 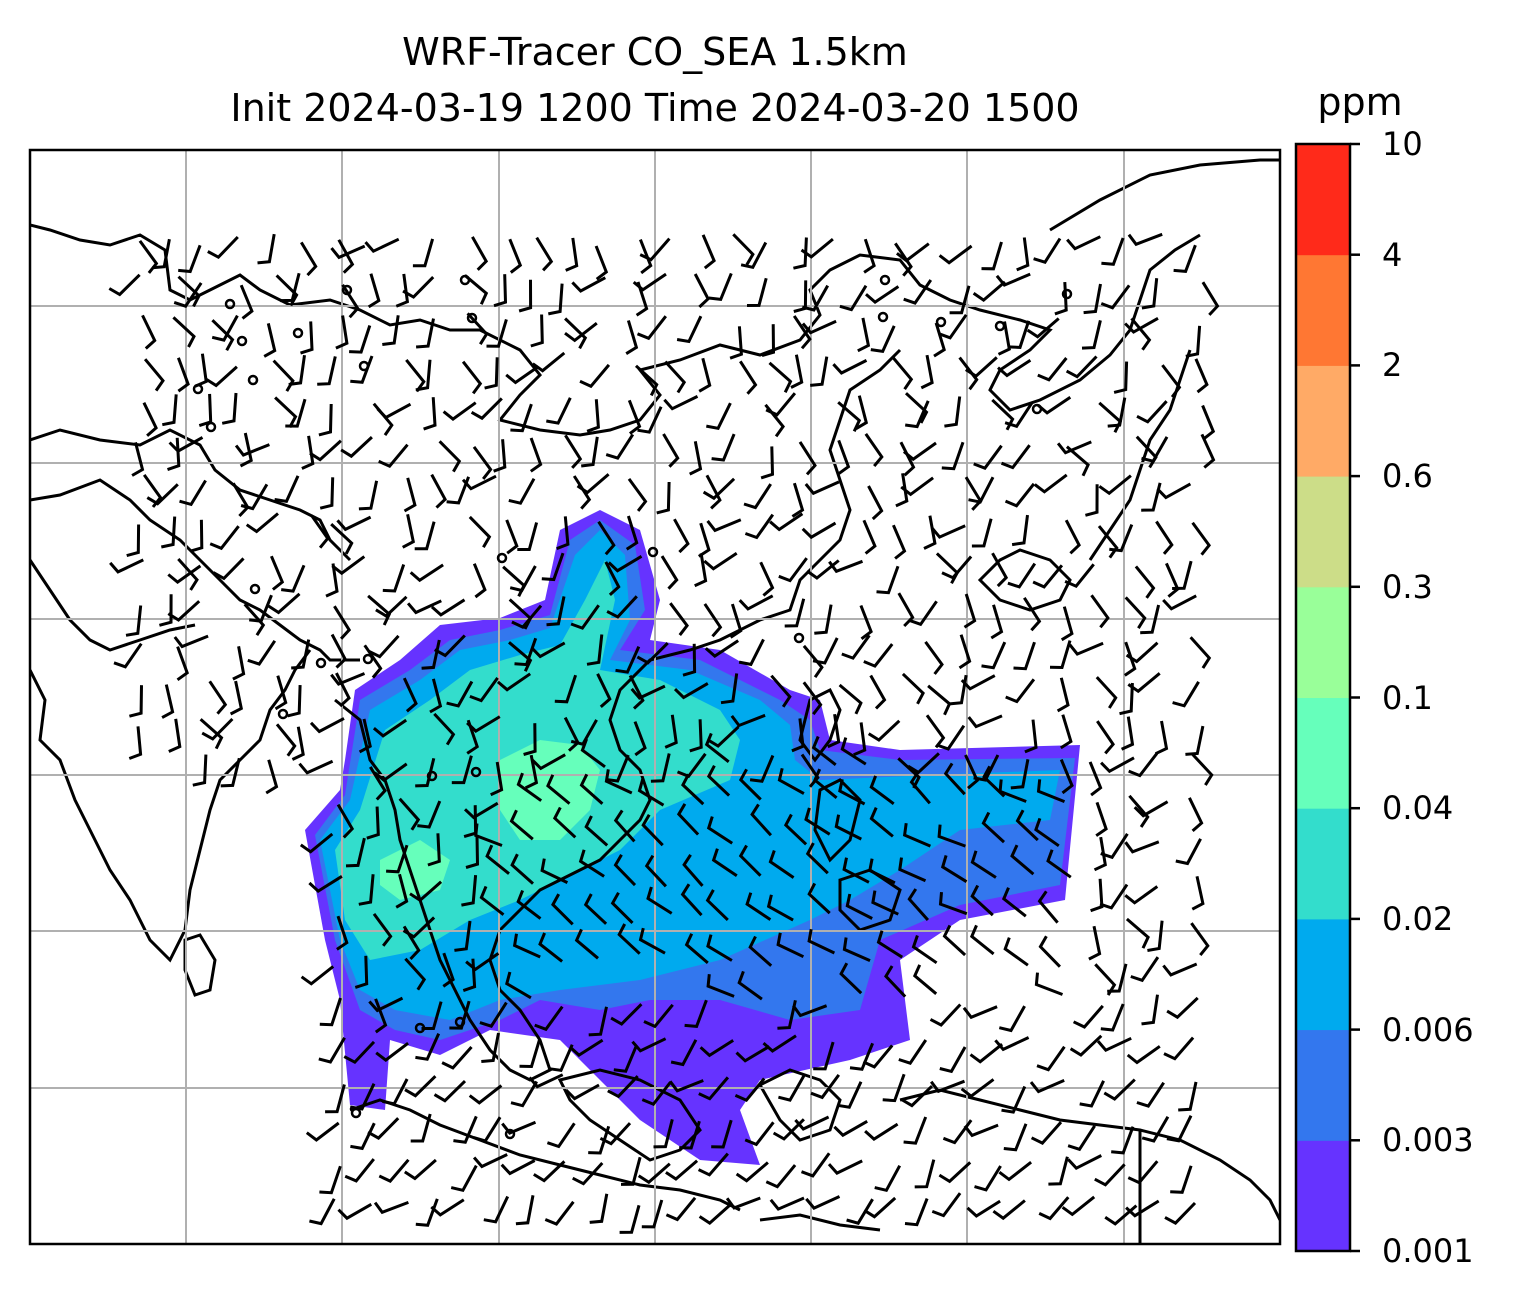 What do you see at coordinates (1392, 365) in the screenshot?
I see `colorbar-tick-label: 2` at bounding box center [1392, 365].